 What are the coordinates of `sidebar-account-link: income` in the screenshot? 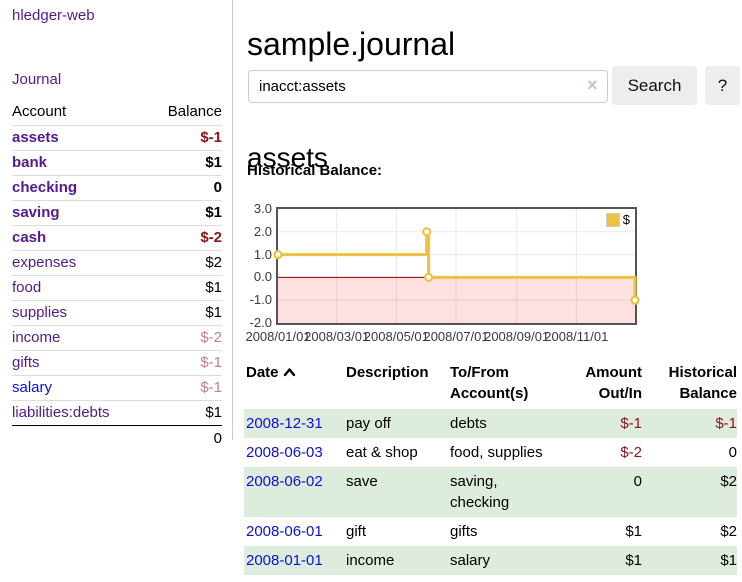 It's located at (36, 337).